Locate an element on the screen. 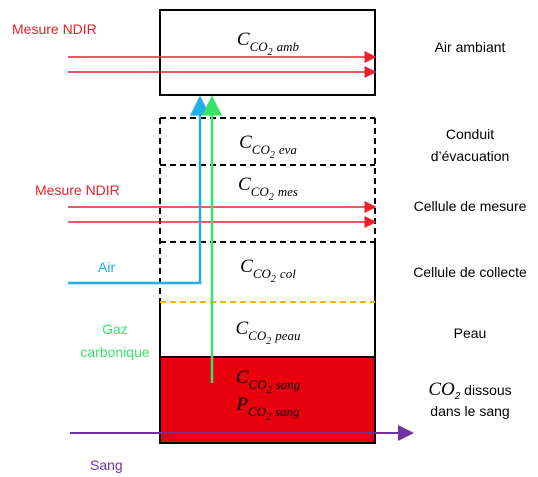  formula: CCO2 col is located at coordinates (268, 270).